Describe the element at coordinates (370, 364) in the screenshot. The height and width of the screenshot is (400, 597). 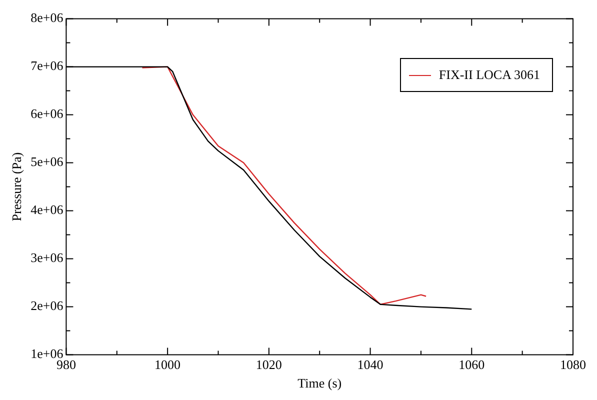
I see `x-tick-label: 1040` at that location.